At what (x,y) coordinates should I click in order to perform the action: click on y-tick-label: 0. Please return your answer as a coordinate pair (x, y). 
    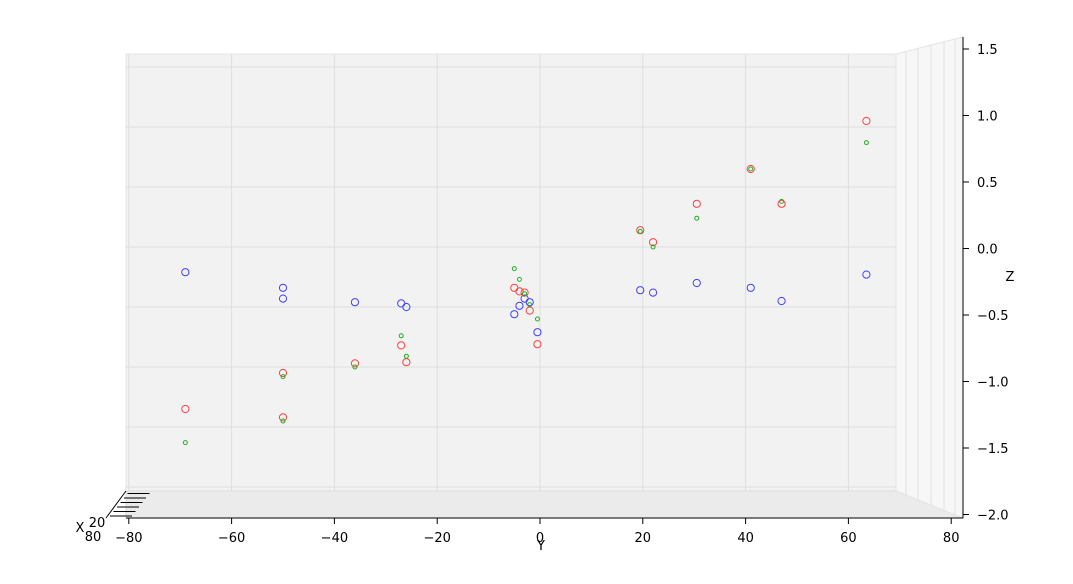
    Looking at the image, I should click on (540, 538).